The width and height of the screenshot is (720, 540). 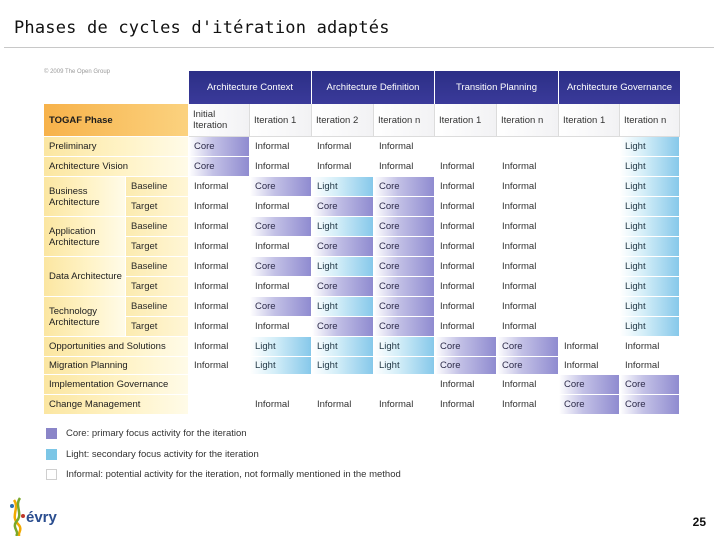 I want to click on light-swatch-icon, so click(x=51, y=454).